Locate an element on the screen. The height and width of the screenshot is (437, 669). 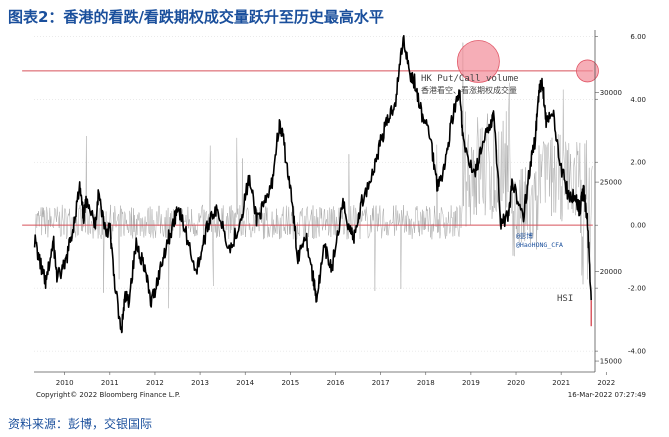
right-tick-label: 2.00 is located at coordinates (638, 163).